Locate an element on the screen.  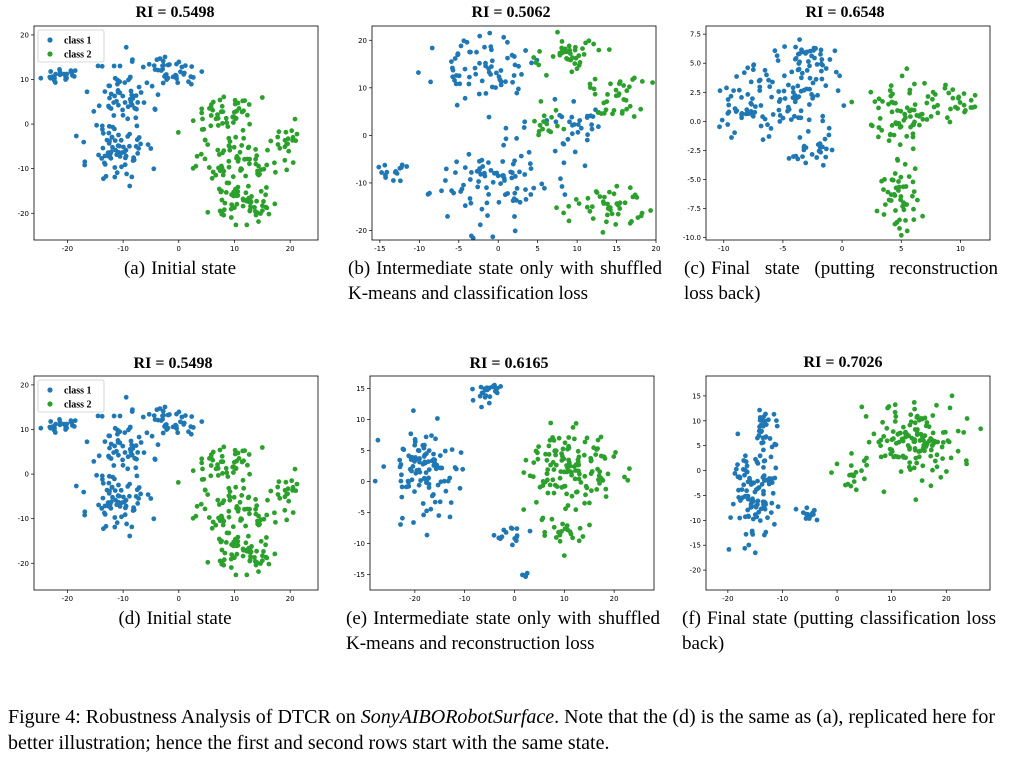
y-tick-label: 0.0 is located at coordinates (695, 122).